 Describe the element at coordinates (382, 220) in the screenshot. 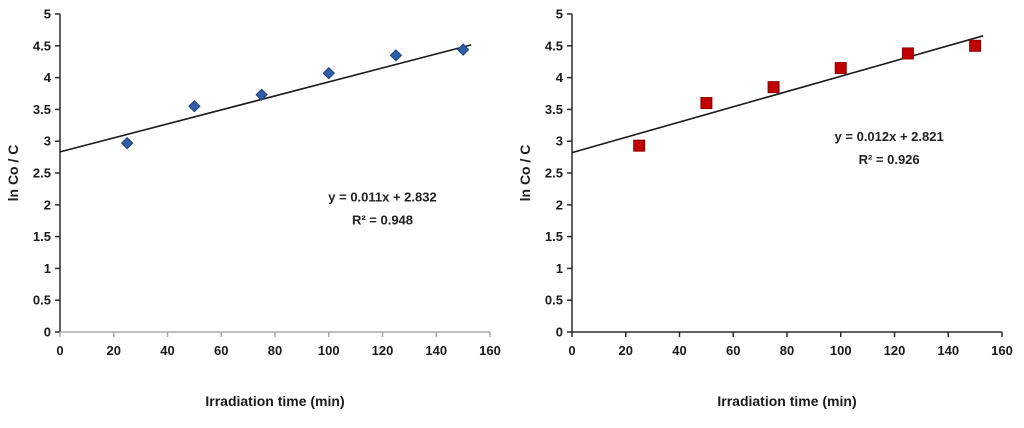

I see `r-squared-label: R² = 0.948` at that location.